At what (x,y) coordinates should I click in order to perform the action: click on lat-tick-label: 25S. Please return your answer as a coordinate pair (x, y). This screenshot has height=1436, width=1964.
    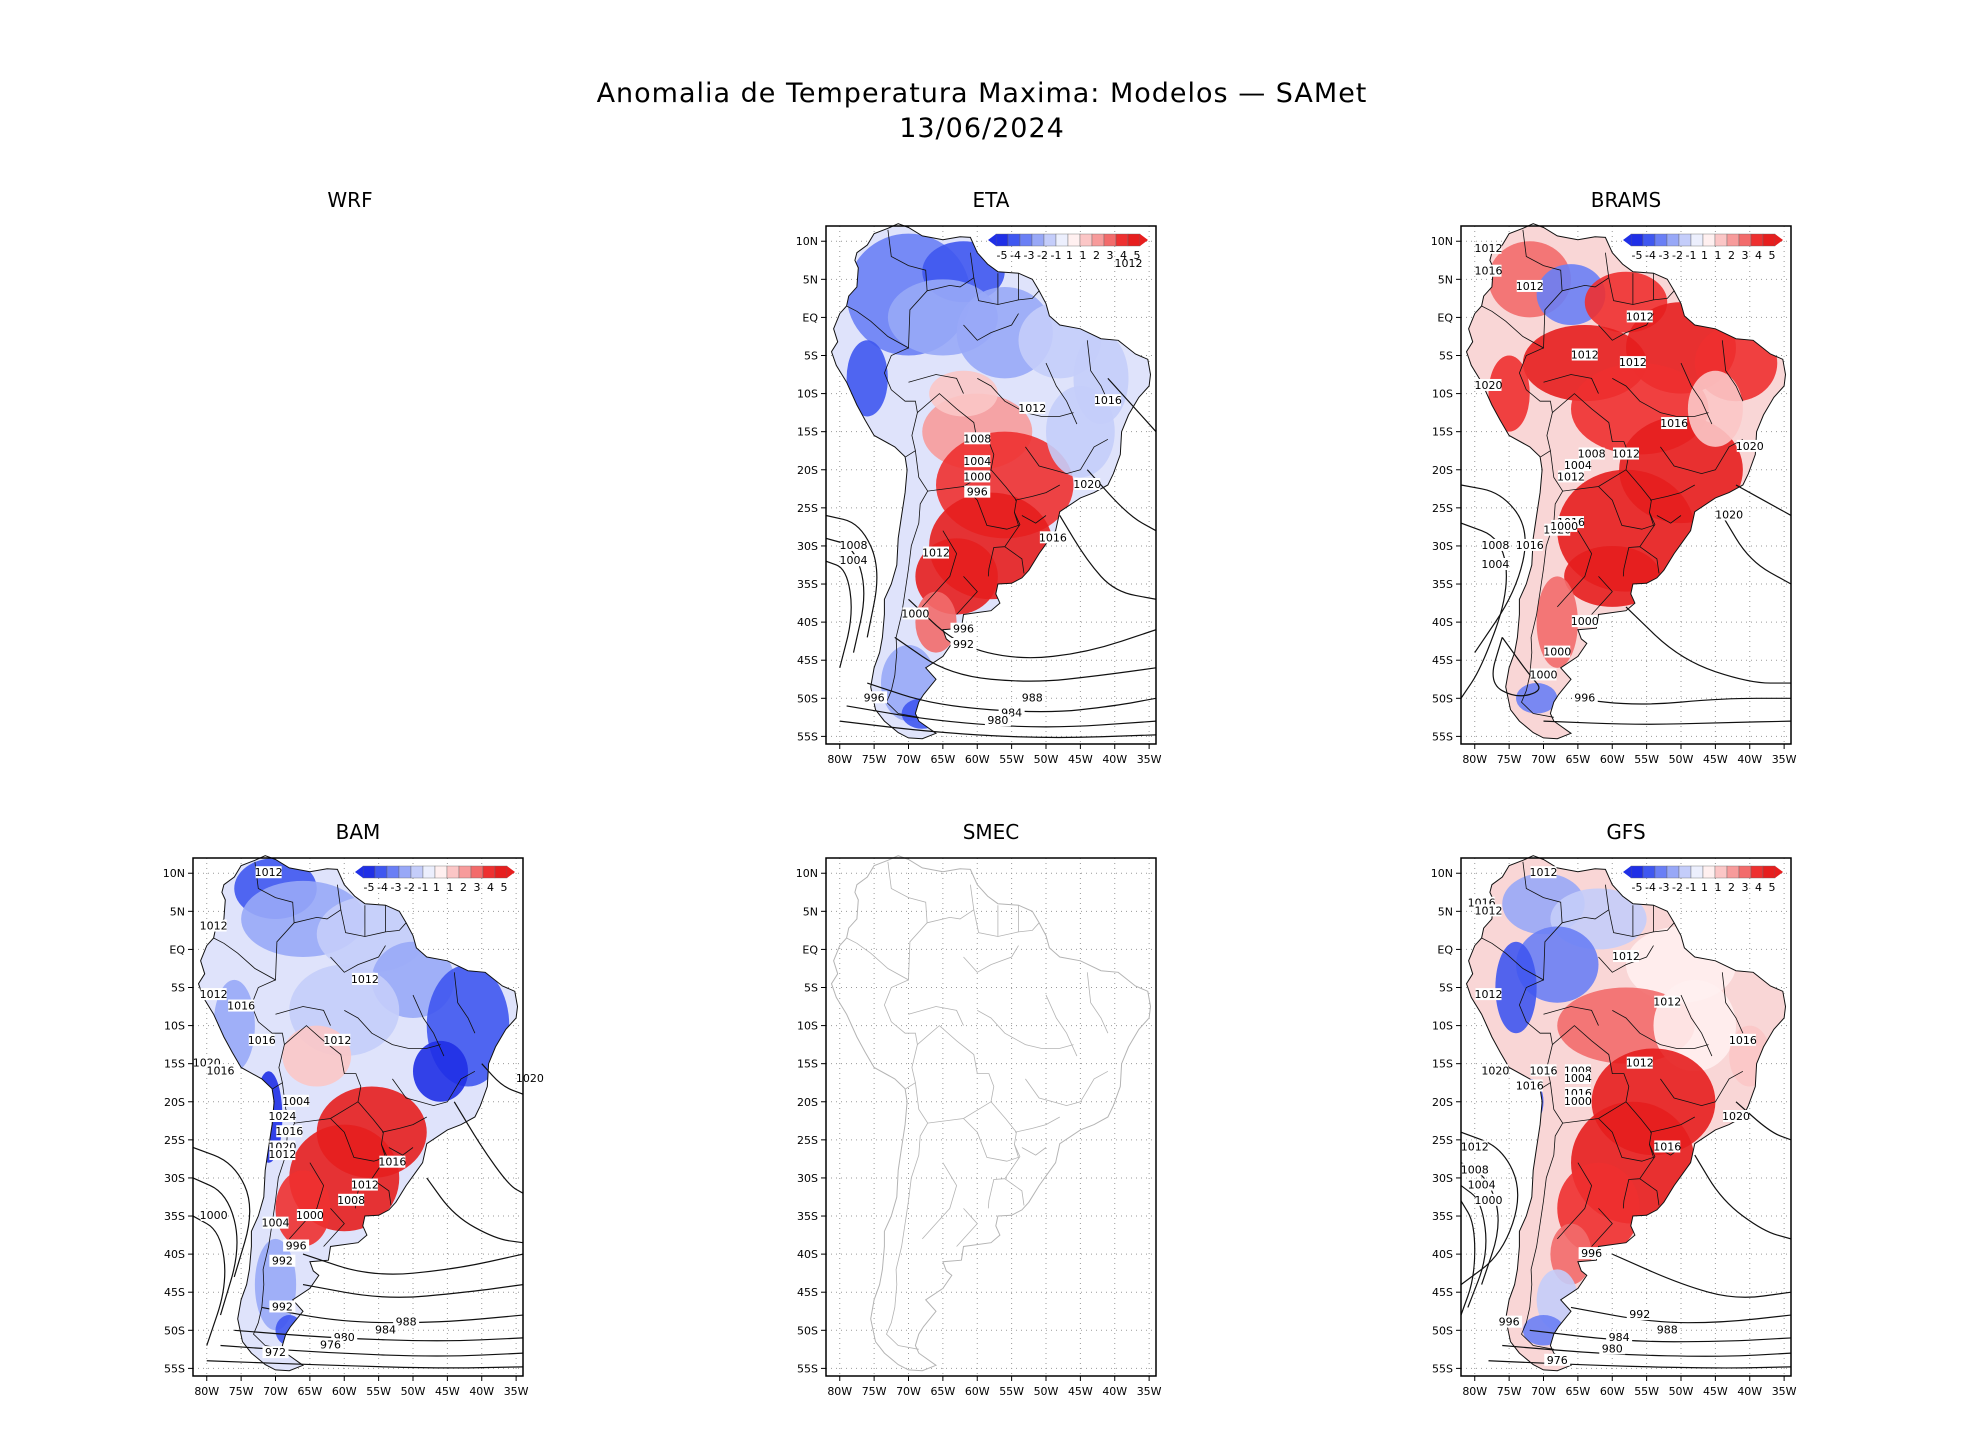
    Looking at the image, I should click on (1442, 1140).